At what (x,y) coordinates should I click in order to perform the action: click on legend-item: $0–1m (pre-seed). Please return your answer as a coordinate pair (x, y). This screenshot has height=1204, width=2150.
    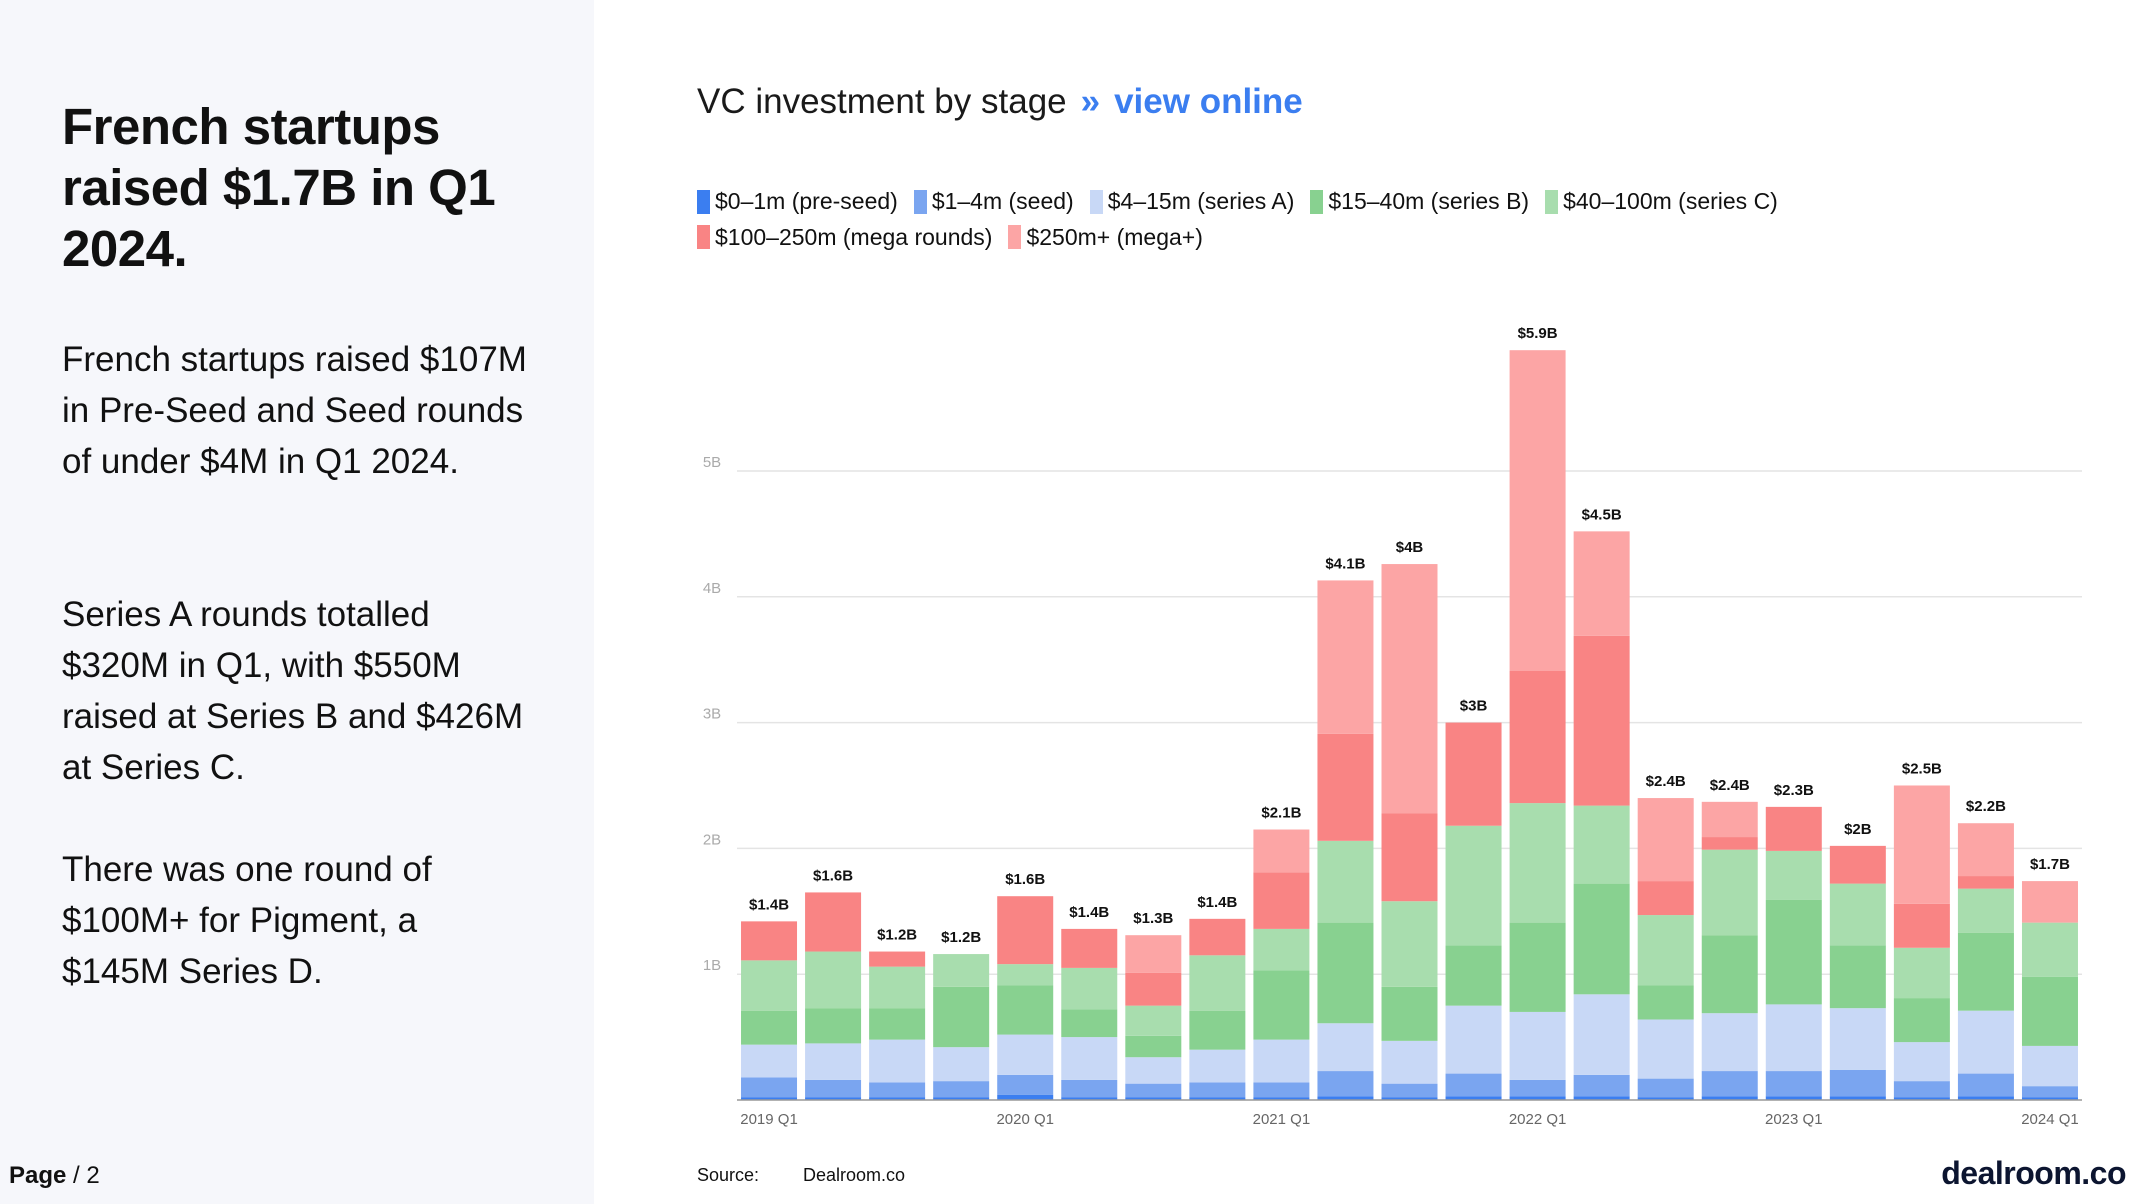
    Looking at the image, I should click on (797, 201).